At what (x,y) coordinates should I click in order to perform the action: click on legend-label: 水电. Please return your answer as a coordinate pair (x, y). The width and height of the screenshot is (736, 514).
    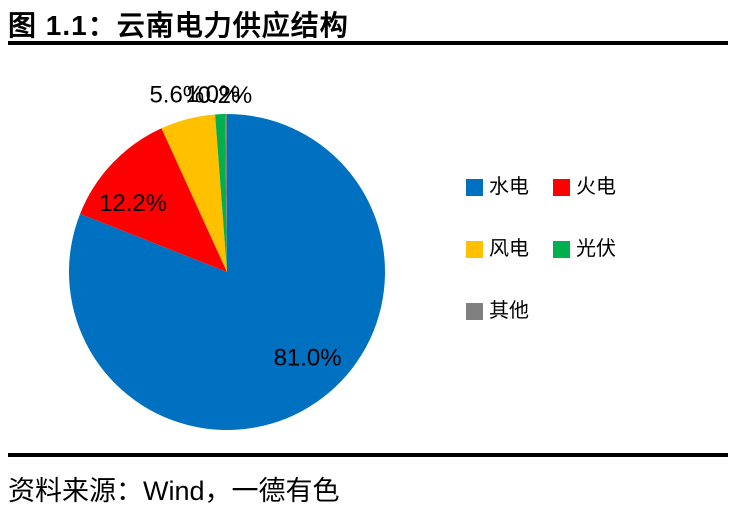
    Looking at the image, I should click on (509, 187).